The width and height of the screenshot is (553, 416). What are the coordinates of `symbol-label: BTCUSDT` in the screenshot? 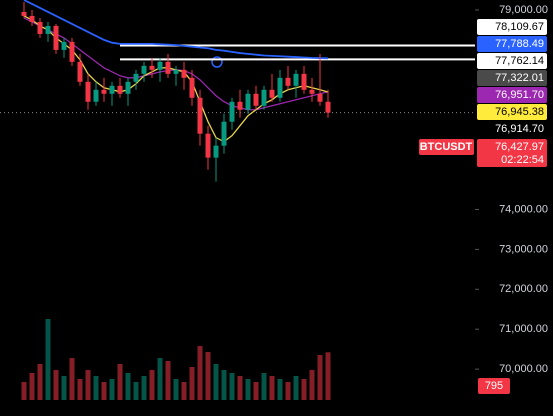 It's located at (446, 147).